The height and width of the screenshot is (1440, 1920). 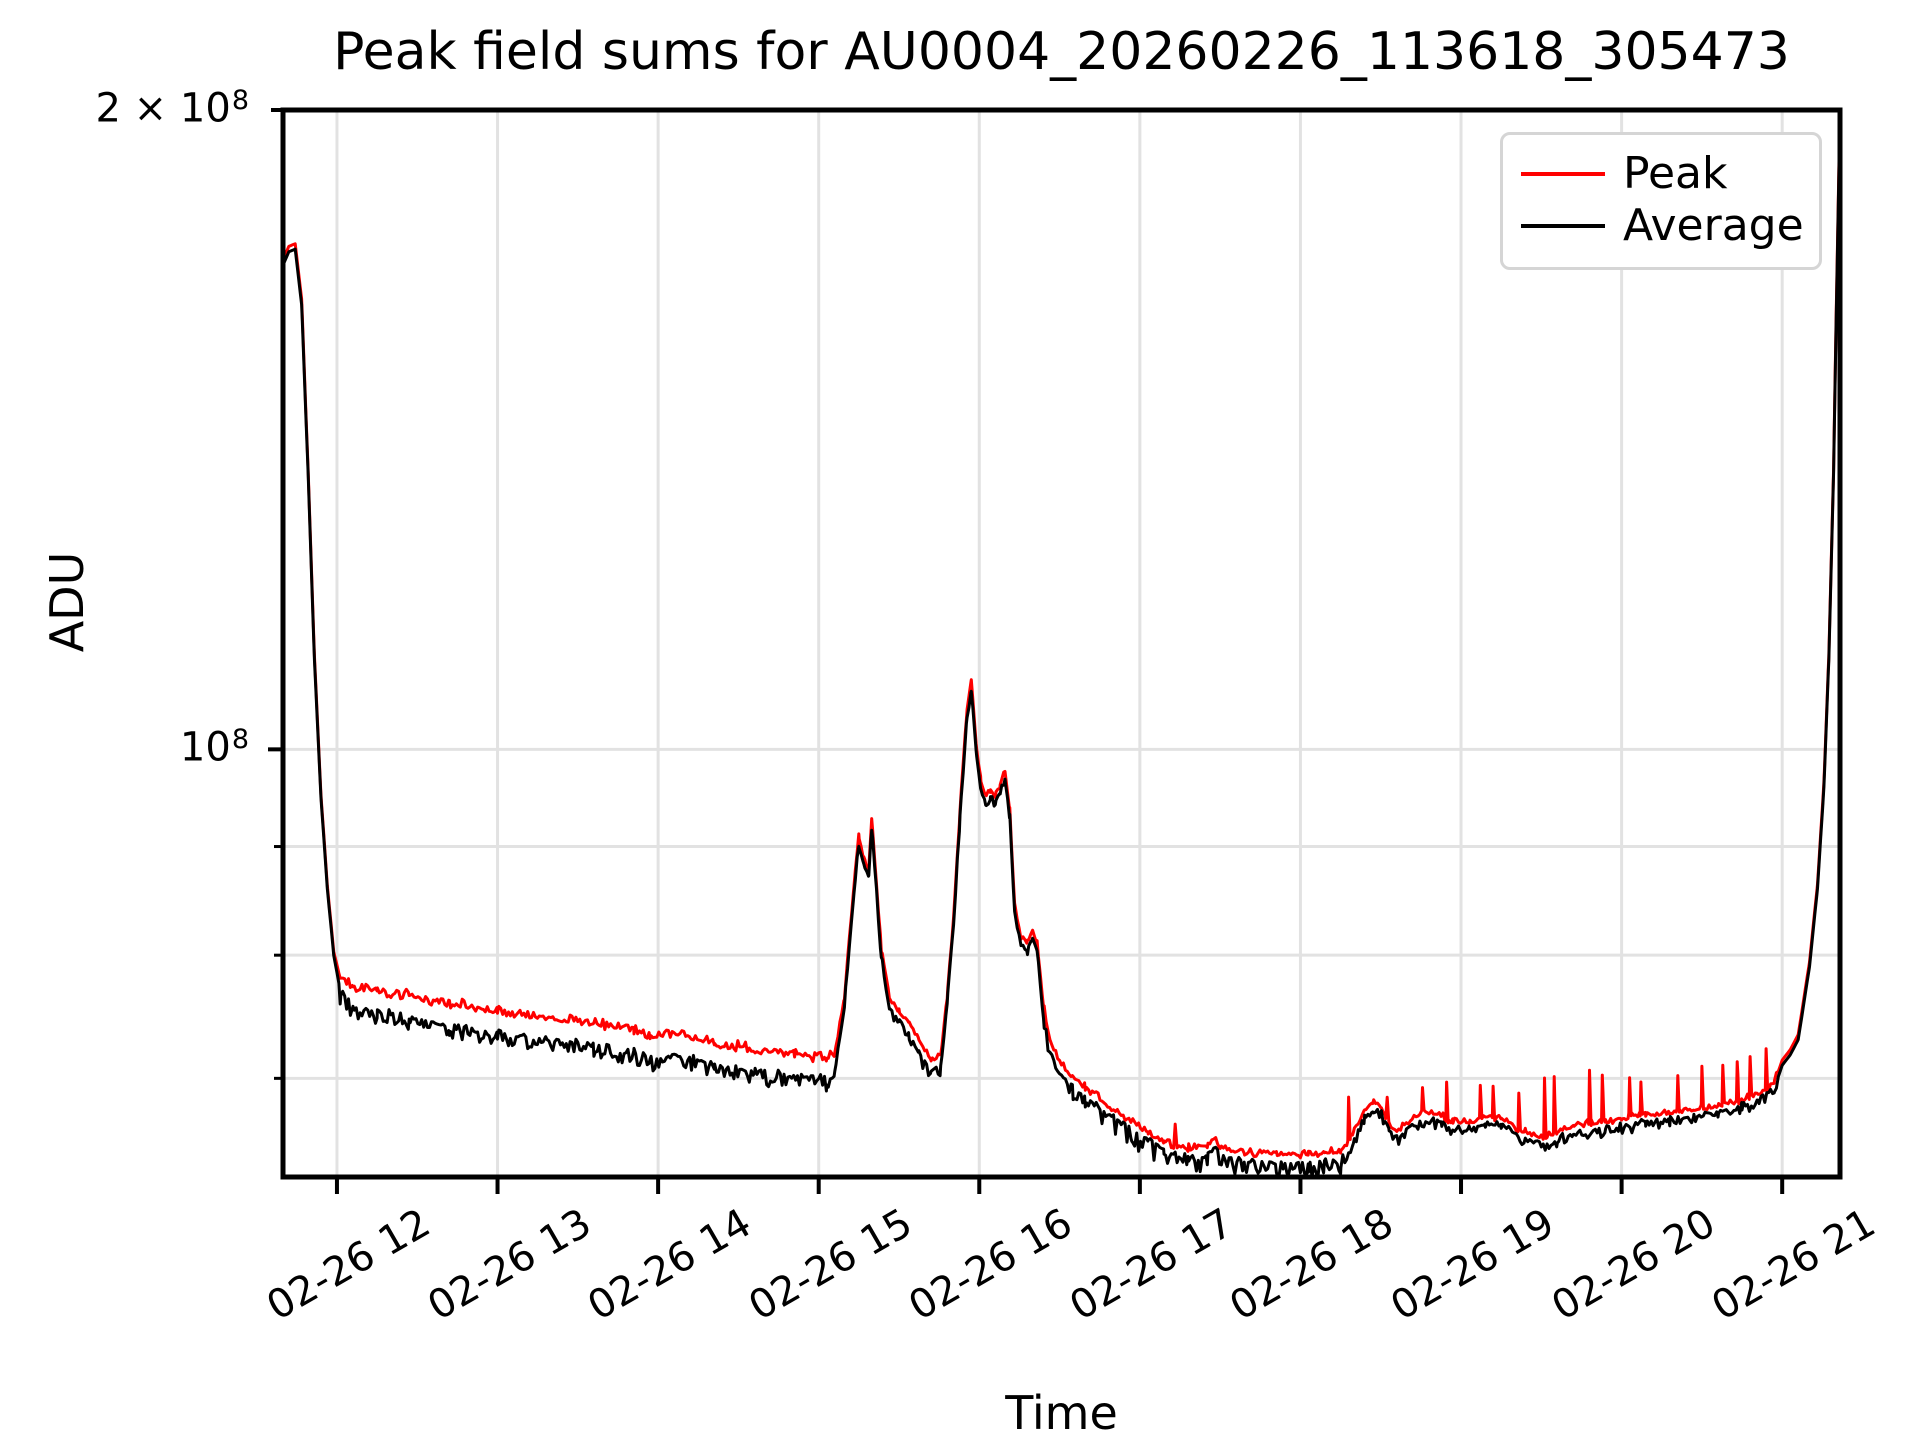 What do you see at coordinates (1563, 174) in the screenshot?
I see `peak-legend-line-icon` at bounding box center [1563, 174].